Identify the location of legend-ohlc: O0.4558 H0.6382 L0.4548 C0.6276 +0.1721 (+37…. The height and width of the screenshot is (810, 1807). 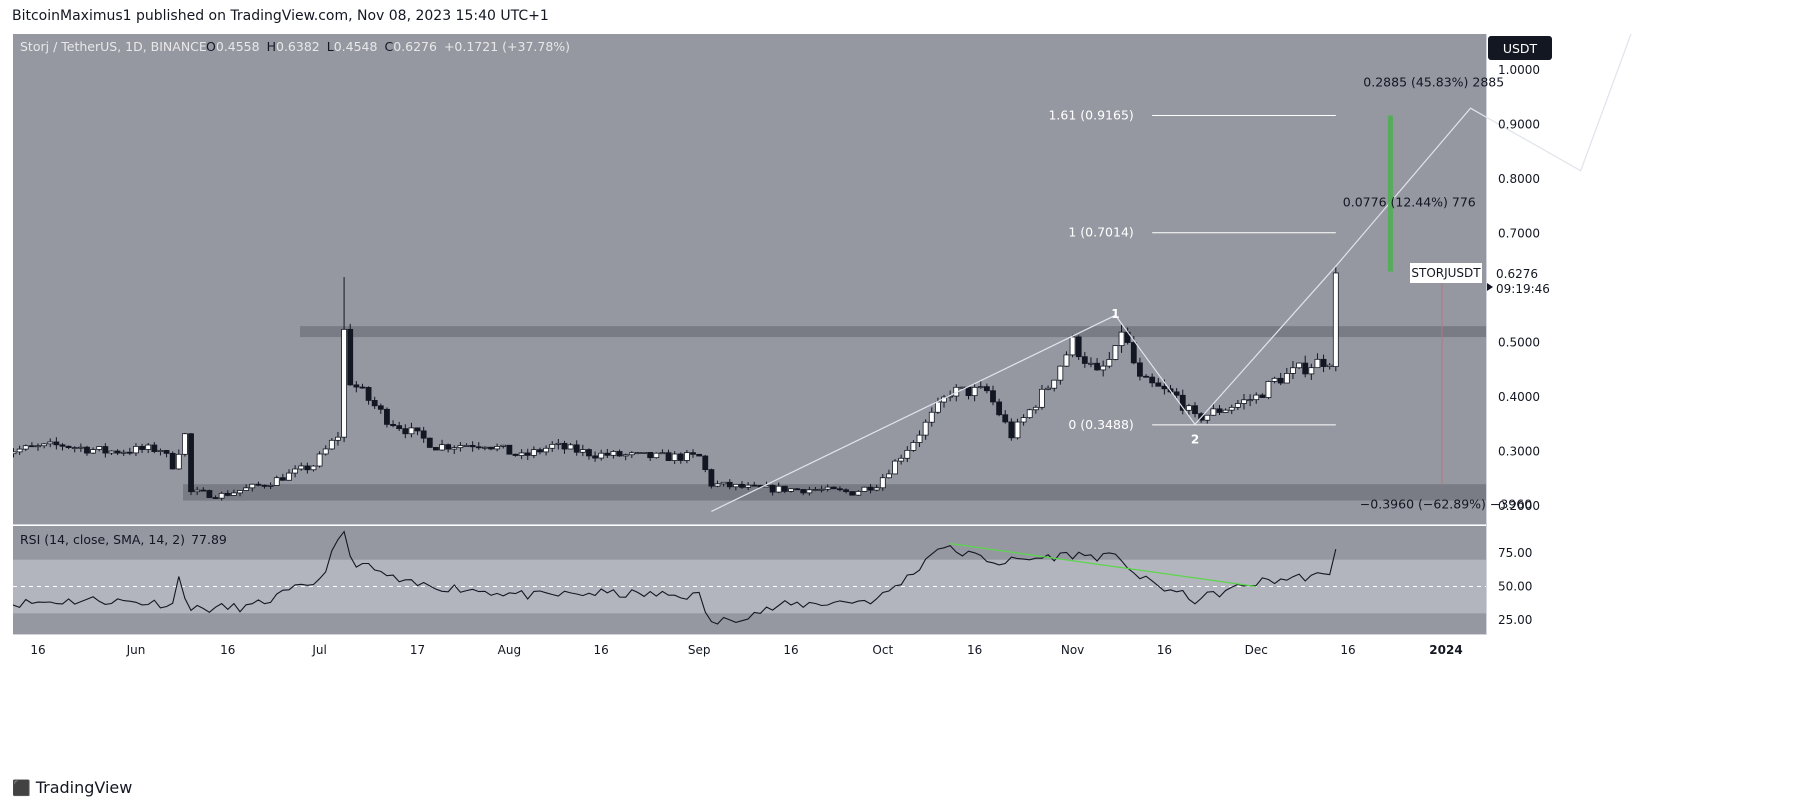
(388, 46).